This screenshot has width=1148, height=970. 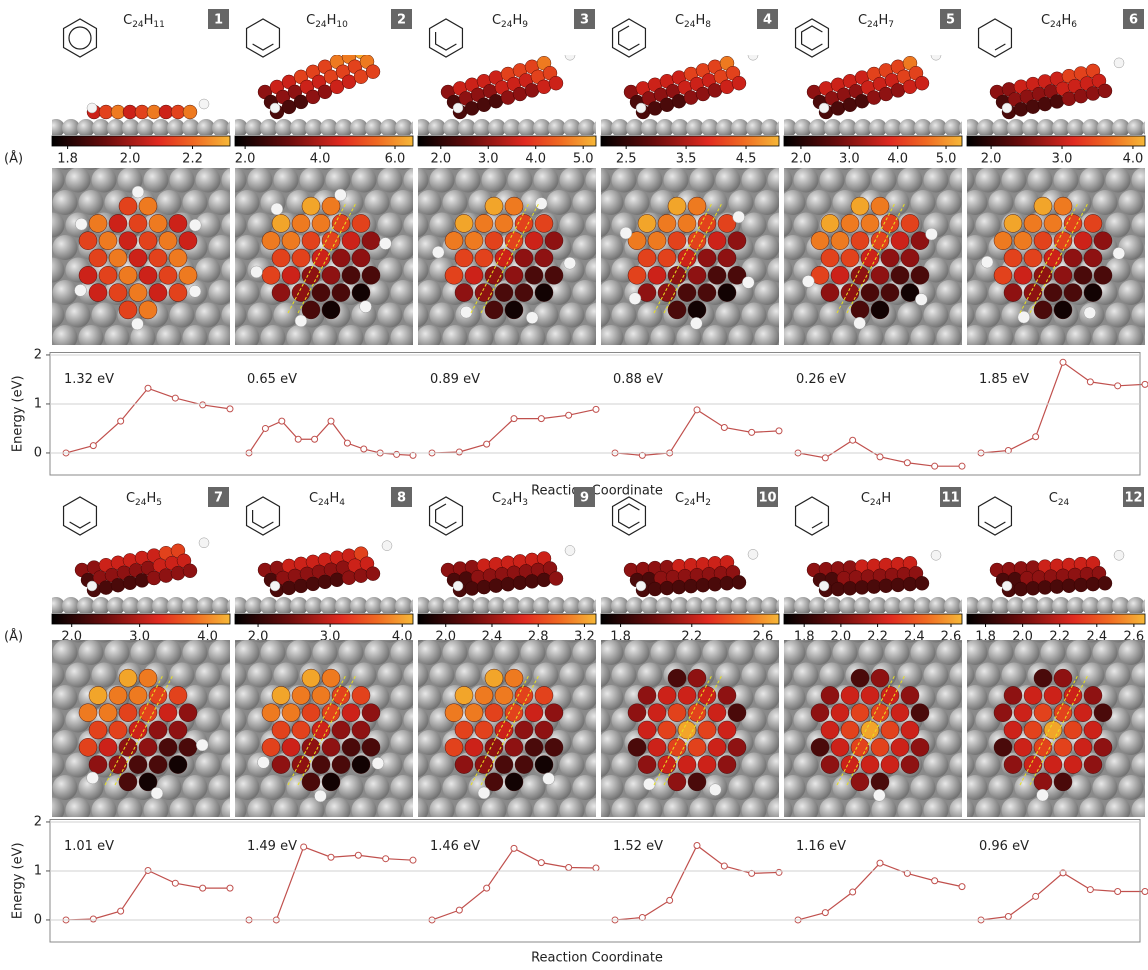 I want to click on colorbar-tick-label: 2.0, so click(x=245, y=159).